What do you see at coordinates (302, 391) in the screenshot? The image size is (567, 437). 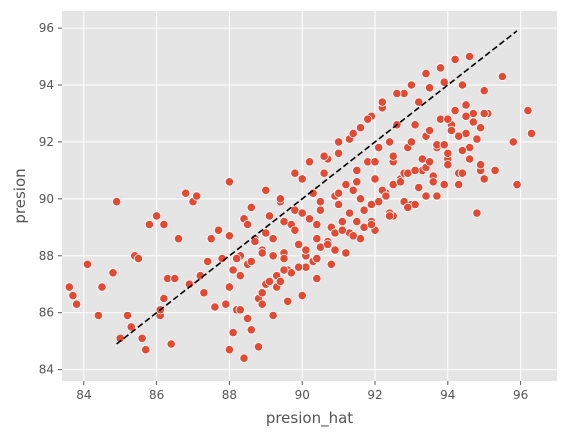 I see `x-axis-ticks: 84 86 88 90 92 94 96` at bounding box center [302, 391].